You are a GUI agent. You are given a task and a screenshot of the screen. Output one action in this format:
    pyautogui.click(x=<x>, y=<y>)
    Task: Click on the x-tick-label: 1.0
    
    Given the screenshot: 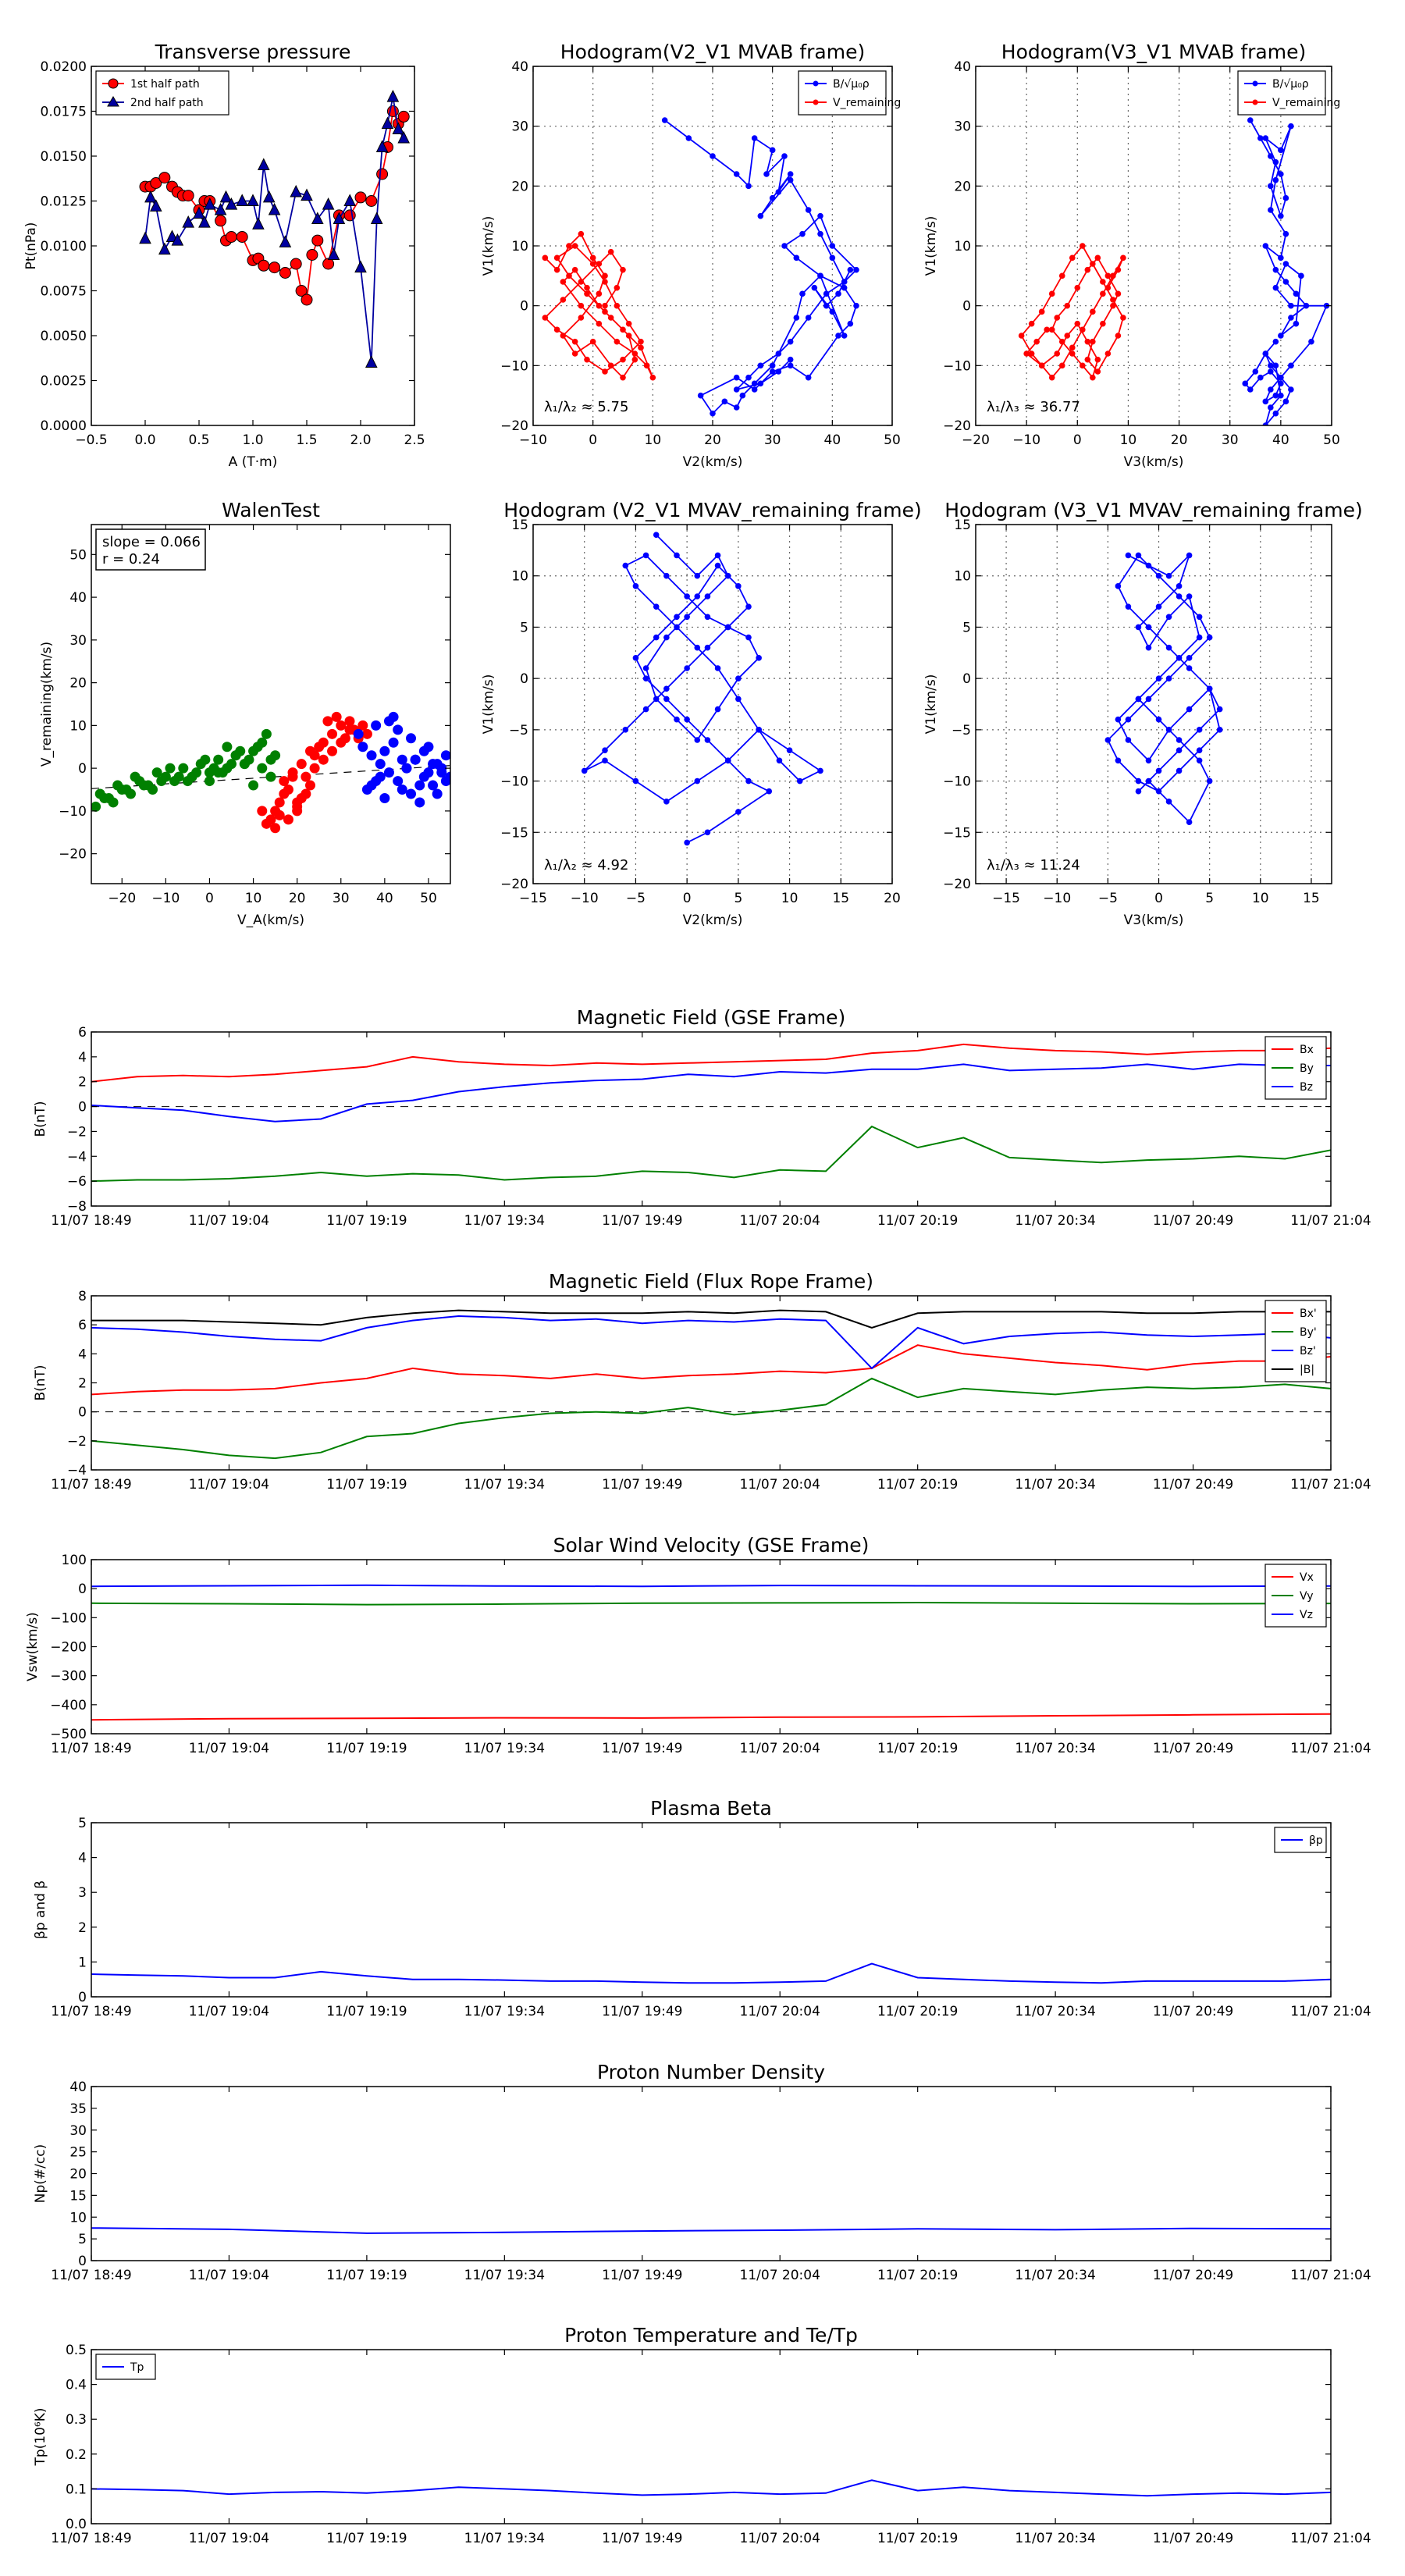 What is the action you would take?
    pyautogui.click(x=253, y=440)
    